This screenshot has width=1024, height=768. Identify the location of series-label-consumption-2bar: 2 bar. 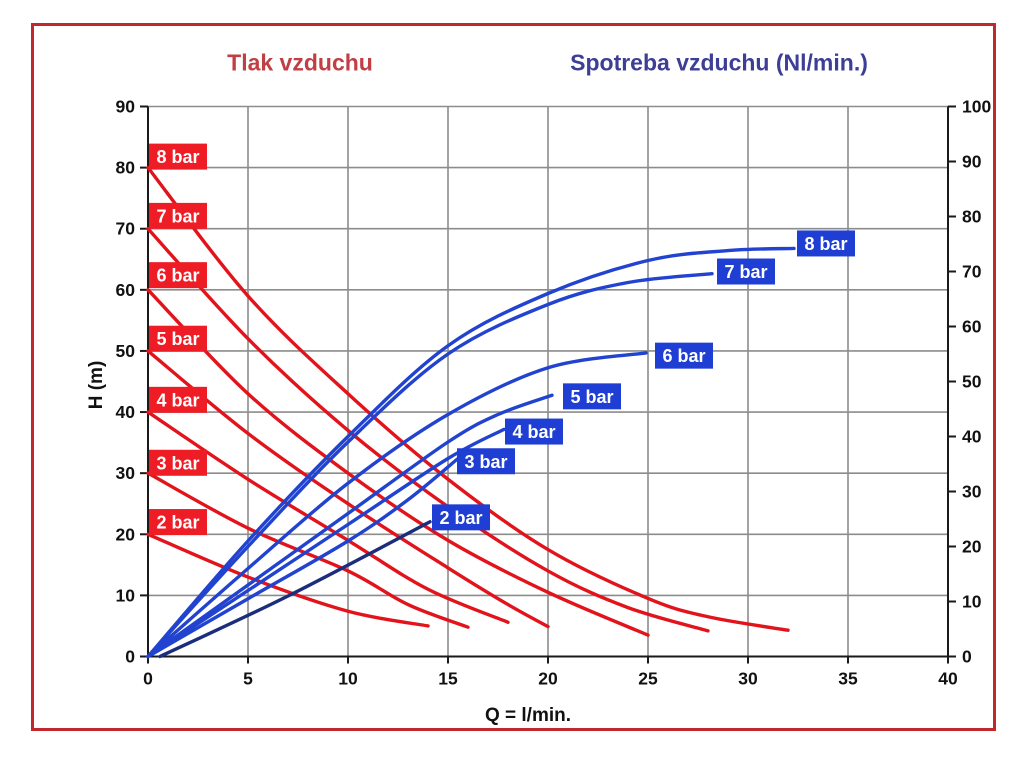
(460, 518).